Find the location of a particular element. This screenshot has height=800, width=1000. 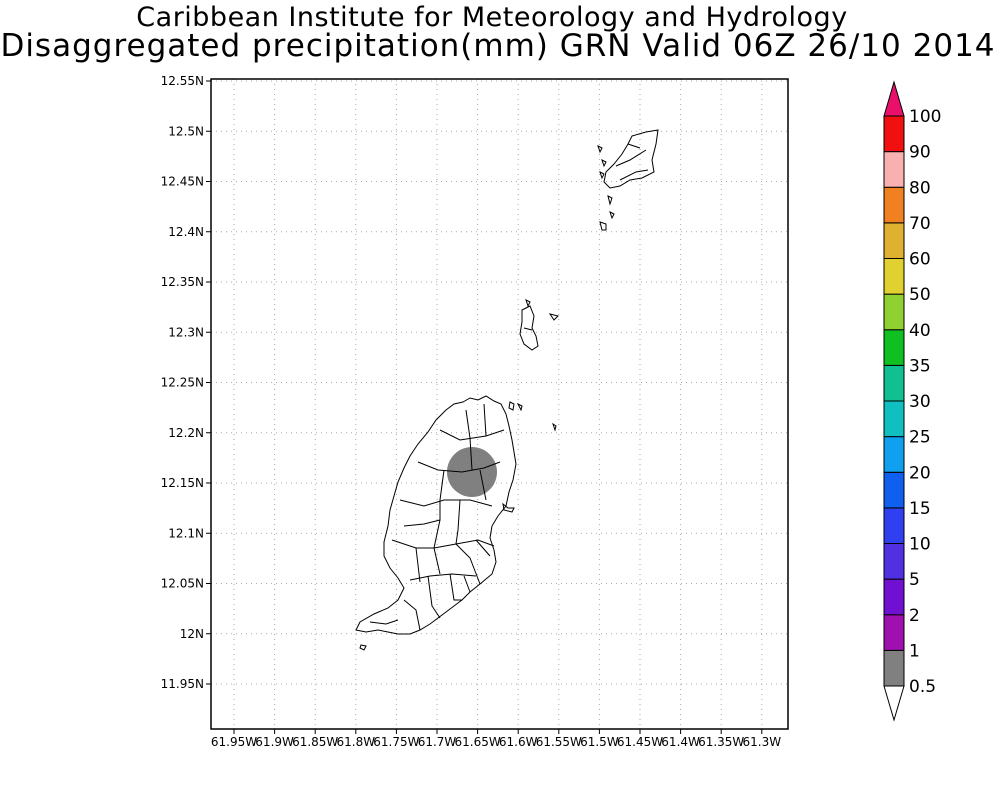

colorbar-label: 15 is located at coordinates (920, 509).